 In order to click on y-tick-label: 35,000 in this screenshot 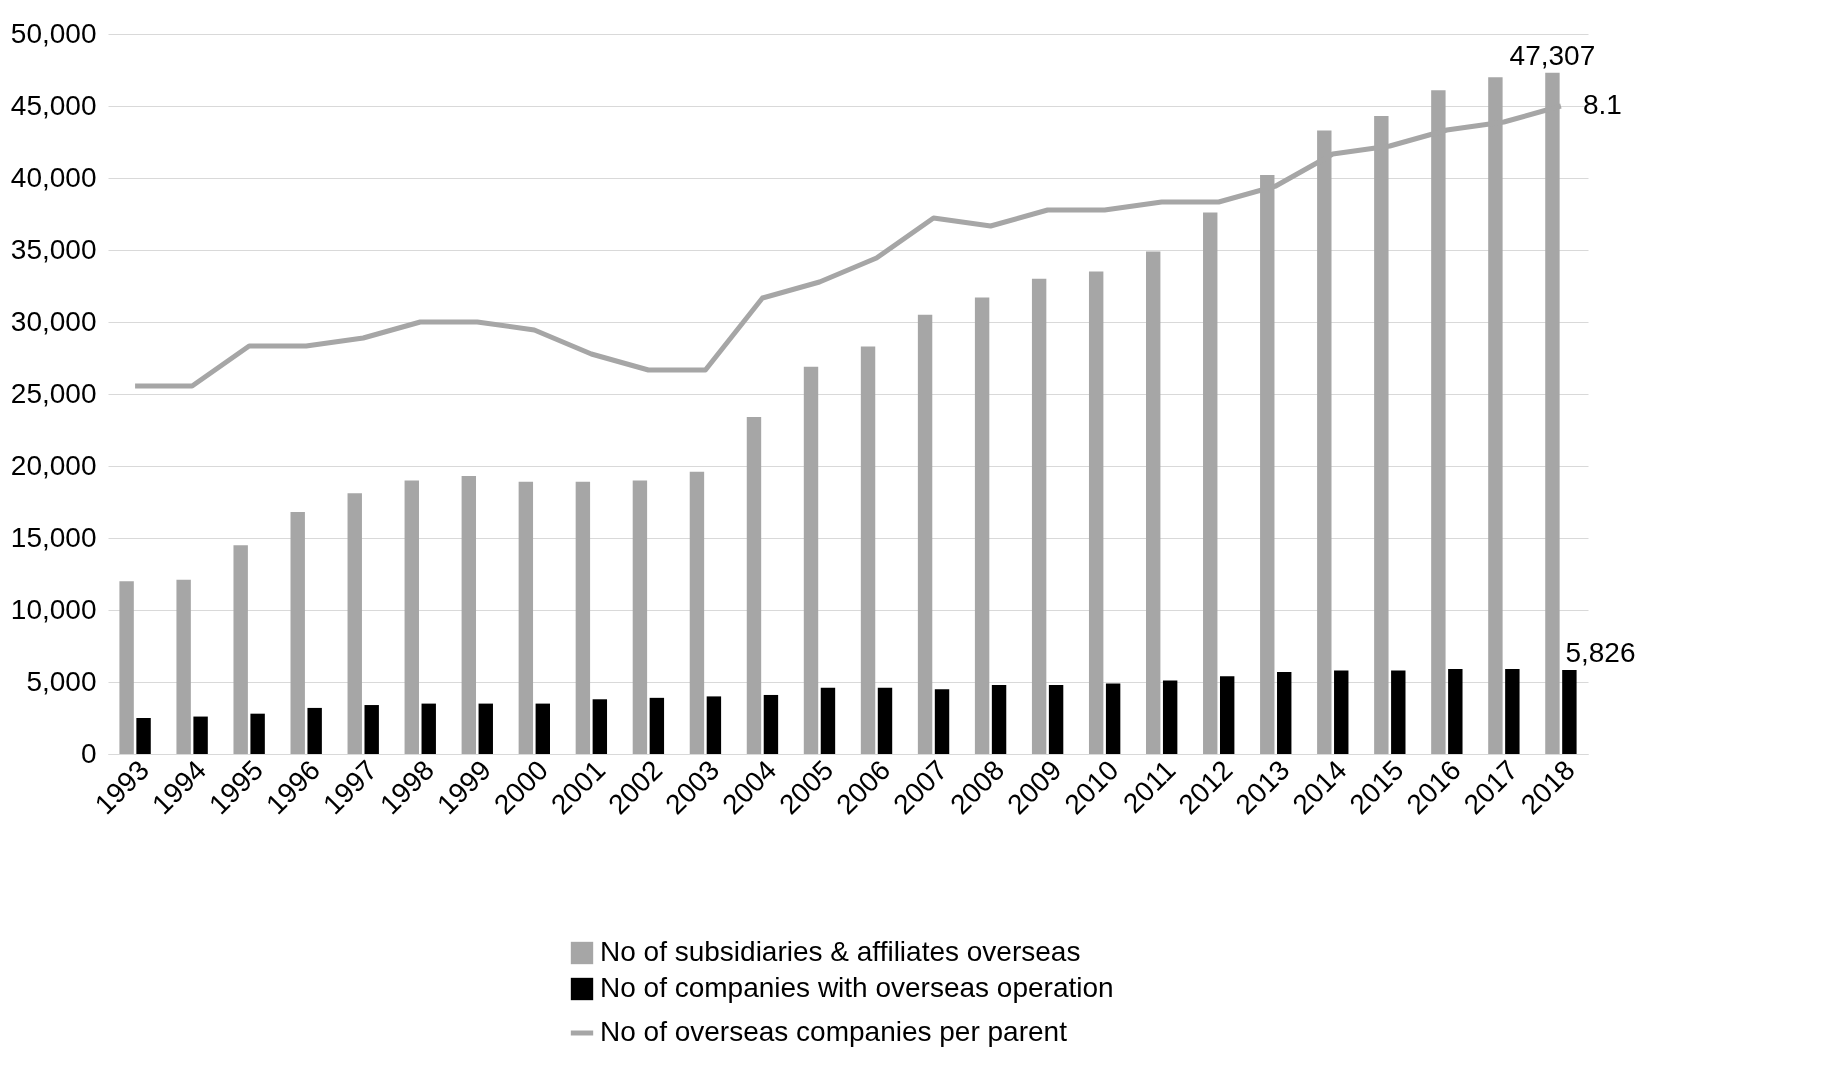, I will do `click(53, 249)`.